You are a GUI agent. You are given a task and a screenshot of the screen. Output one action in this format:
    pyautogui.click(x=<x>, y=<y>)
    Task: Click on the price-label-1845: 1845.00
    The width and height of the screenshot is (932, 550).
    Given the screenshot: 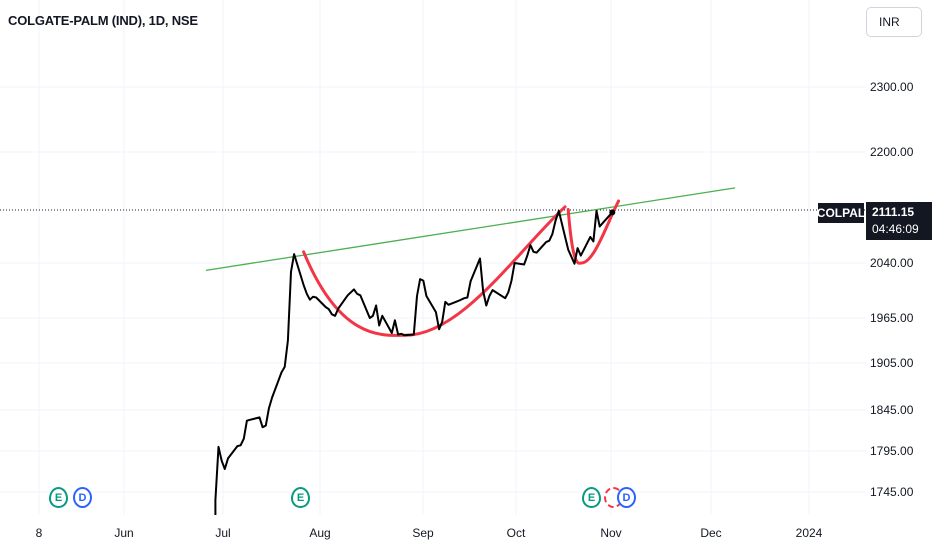 What is the action you would take?
    pyautogui.click(x=892, y=410)
    